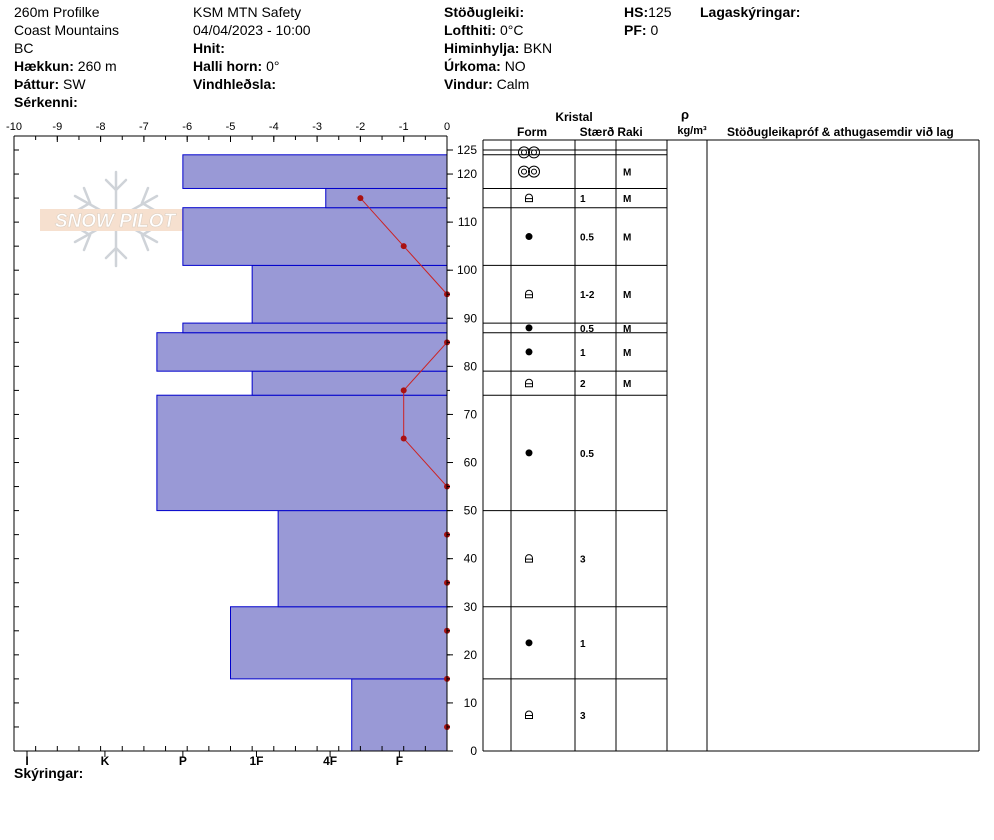  What do you see at coordinates (231, 127) in the screenshot?
I see `temperature-tick-label: -5` at bounding box center [231, 127].